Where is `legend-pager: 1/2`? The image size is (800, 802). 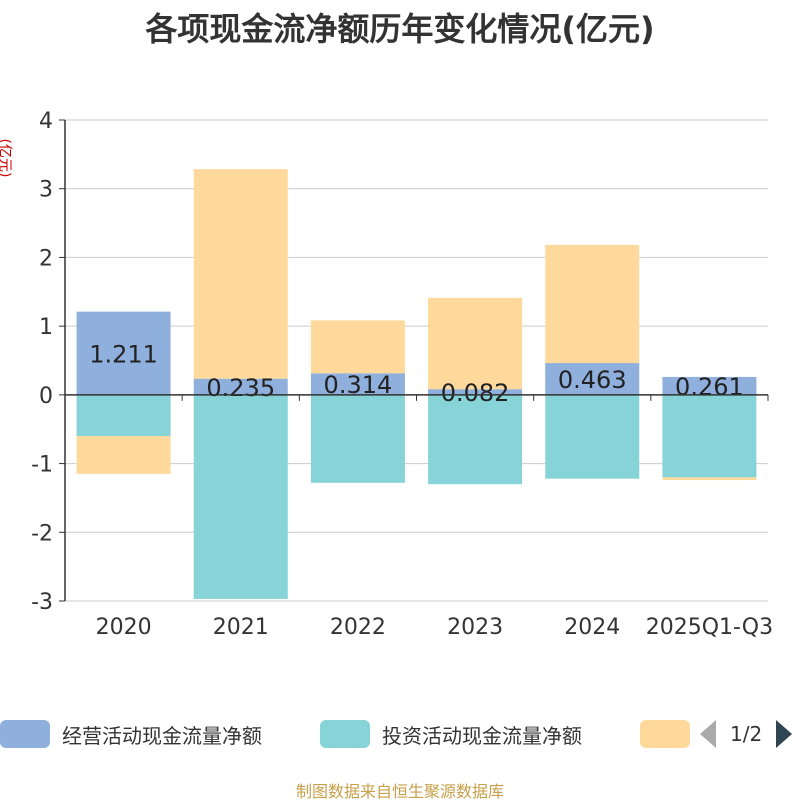 legend-pager: 1/2 is located at coordinates (746, 734).